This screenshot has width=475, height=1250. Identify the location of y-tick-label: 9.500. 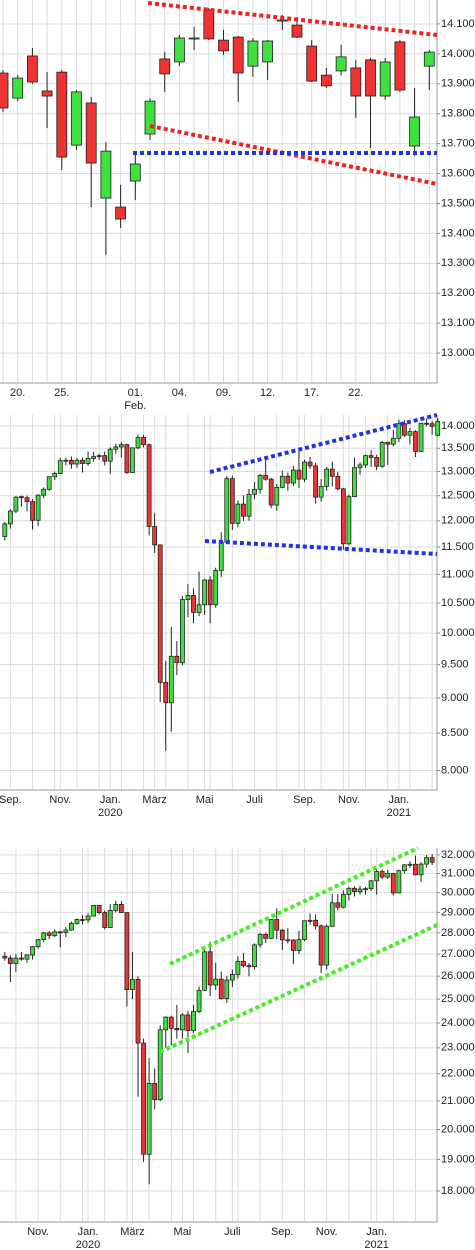
(455, 665).